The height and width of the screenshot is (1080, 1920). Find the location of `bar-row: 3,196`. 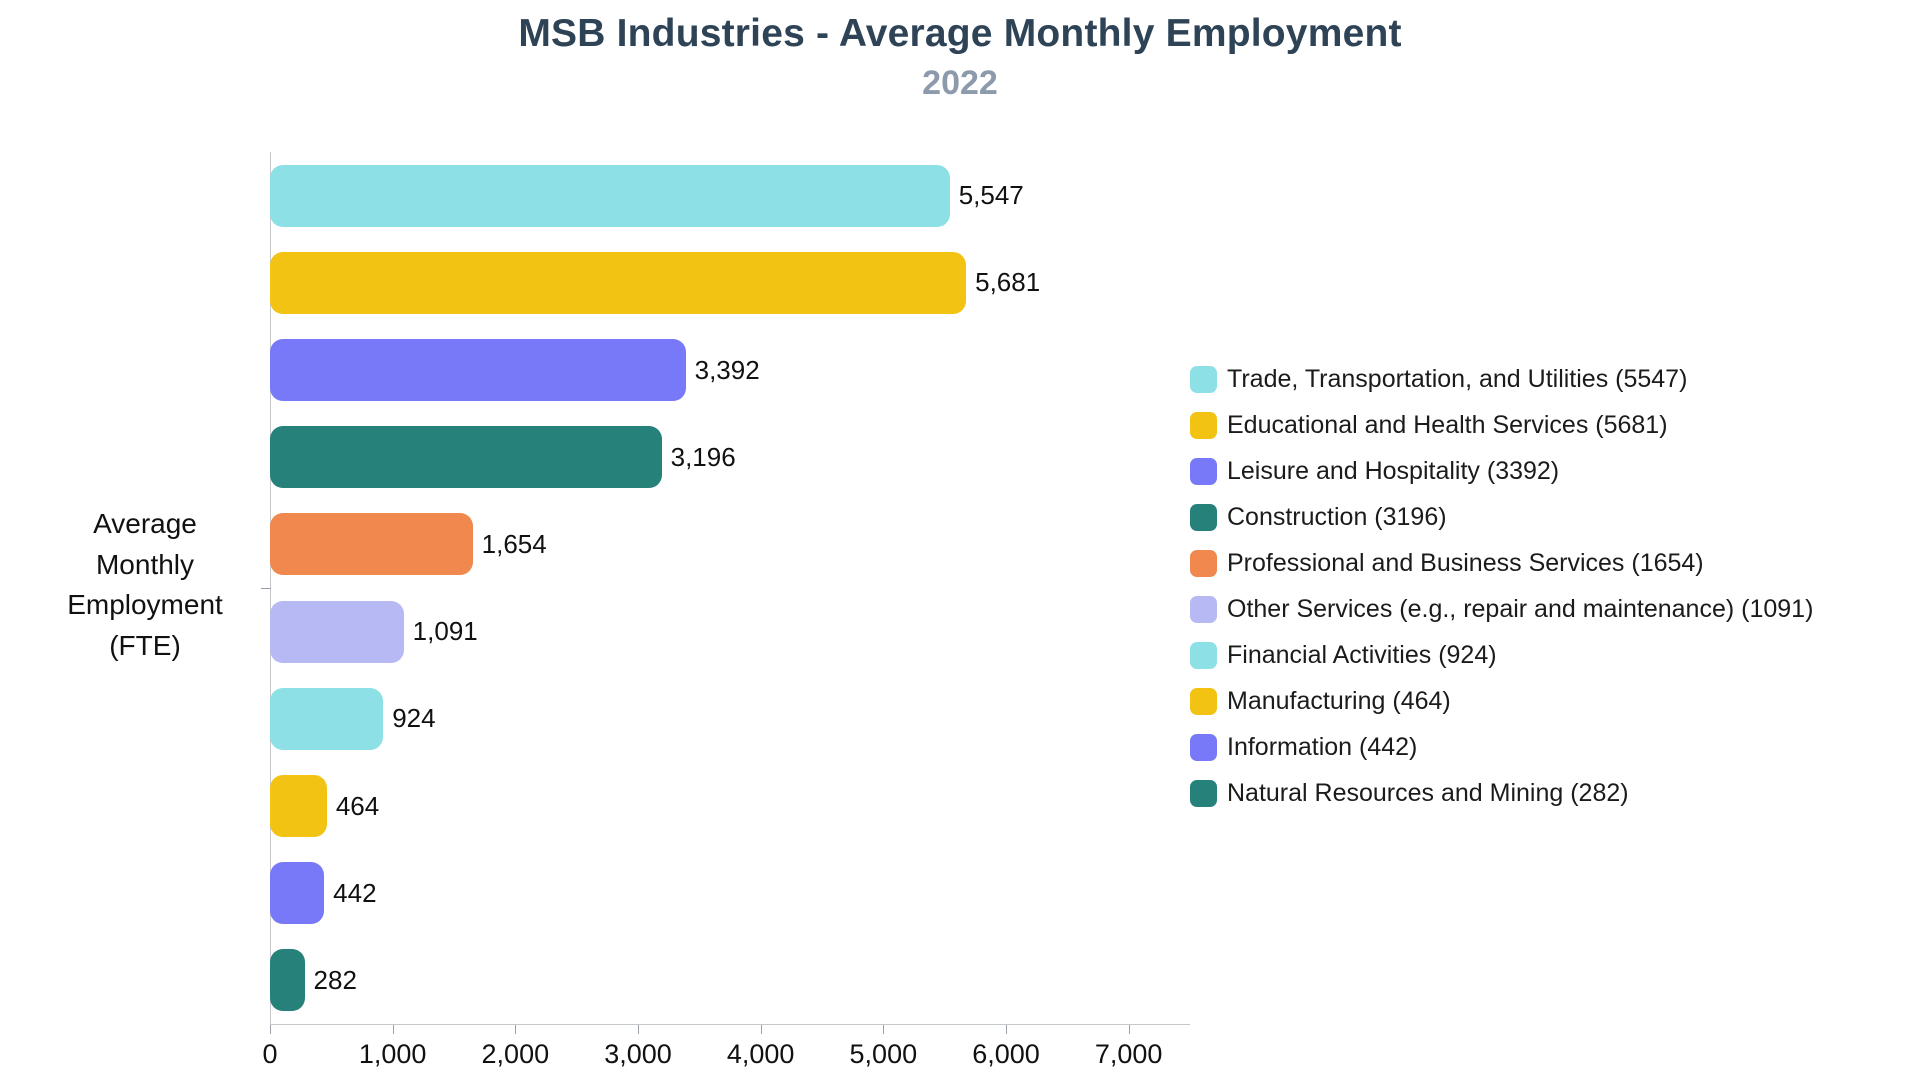

bar-row: 3,196 is located at coordinates (730, 457).